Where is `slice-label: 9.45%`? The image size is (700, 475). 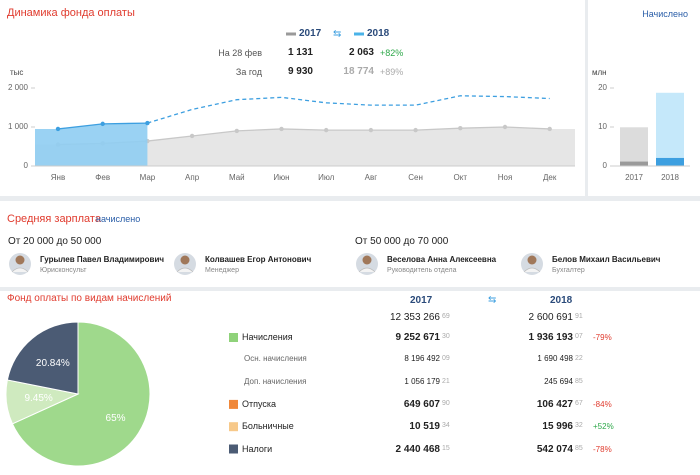
slice-label: 9.45% is located at coordinates (38, 398).